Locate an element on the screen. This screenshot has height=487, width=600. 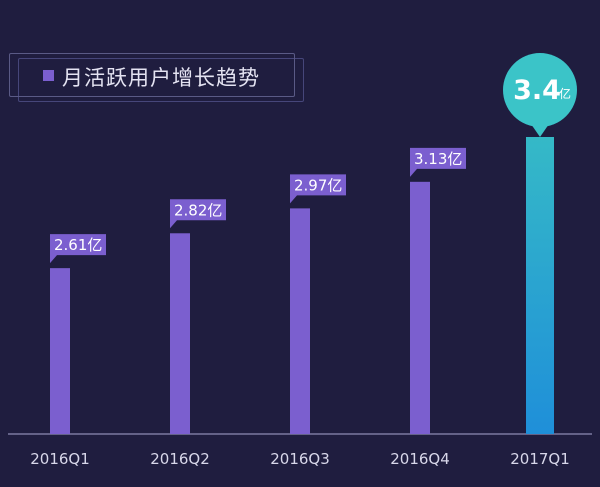
x-tick-label: 2016Q2 is located at coordinates (180, 459).